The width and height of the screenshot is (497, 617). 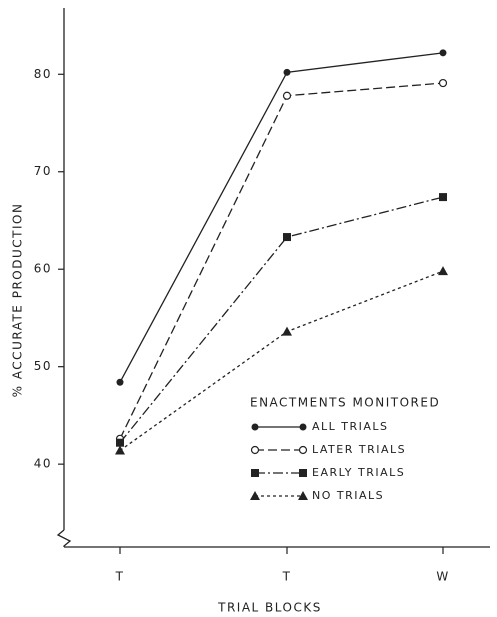 I want to click on legend-label: EARLY TRIALS, so click(x=358, y=472).